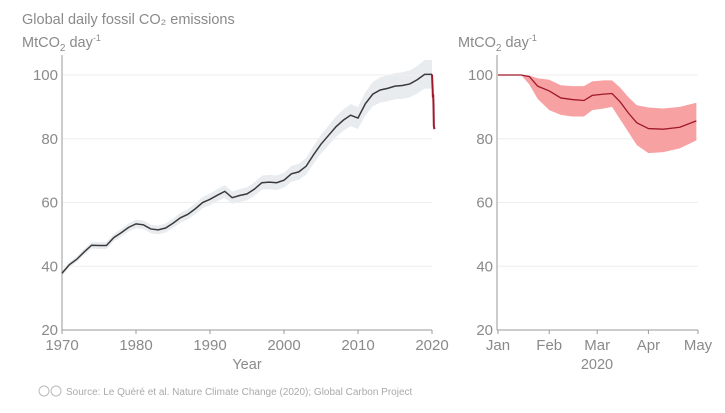  Describe the element at coordinates (357, 345) in the screenshot. I see `x-tick-label: 2010` at that location.